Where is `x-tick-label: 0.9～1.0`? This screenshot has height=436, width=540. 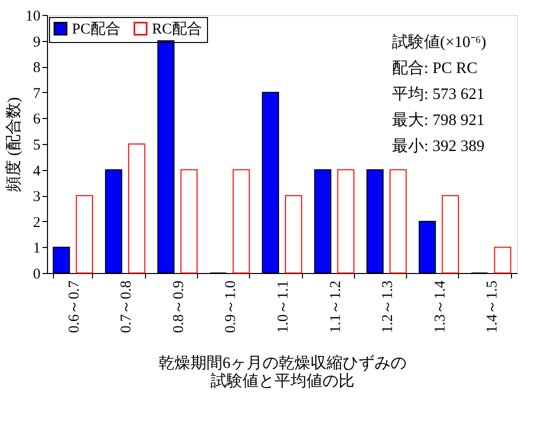
x-tick-label: 0.9～1.0 is located at coordinates (231, 306).